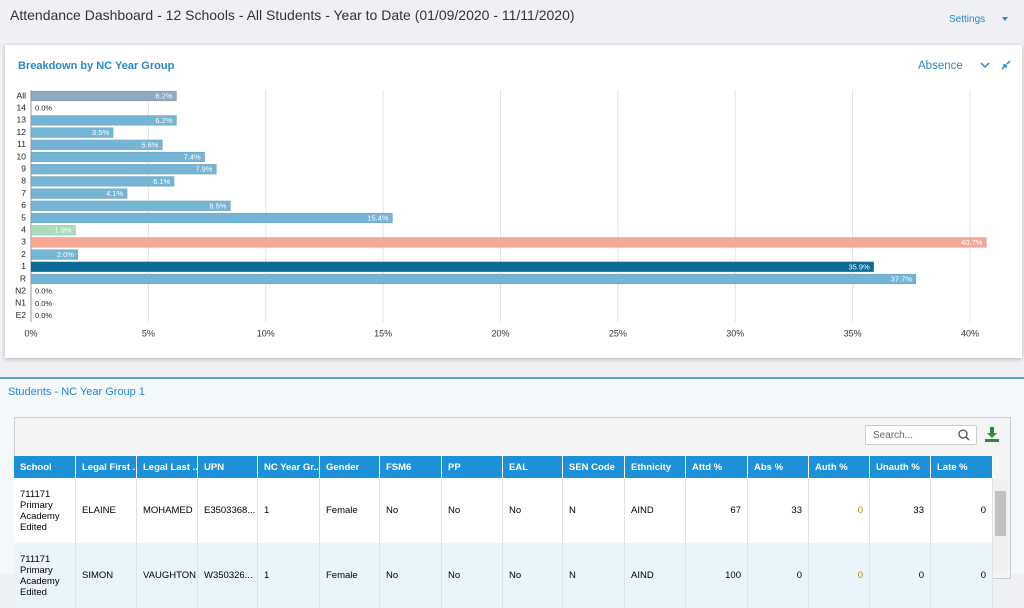 The image size is (1024, 608). What do you see at coordinates (23, 181) in the screenshot?
I see `y-tick-label: 8` at bounding box center [23, 181].